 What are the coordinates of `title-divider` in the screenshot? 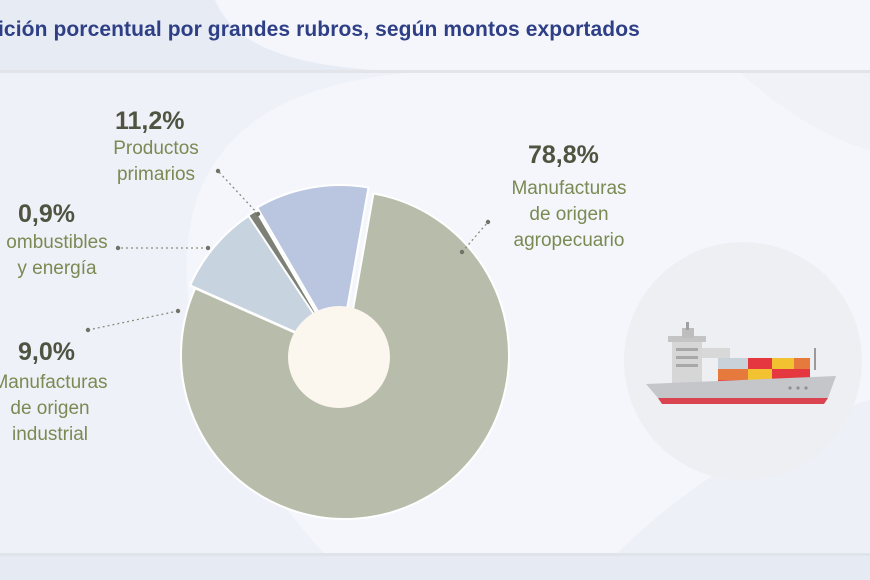 It's located at (435, 71).